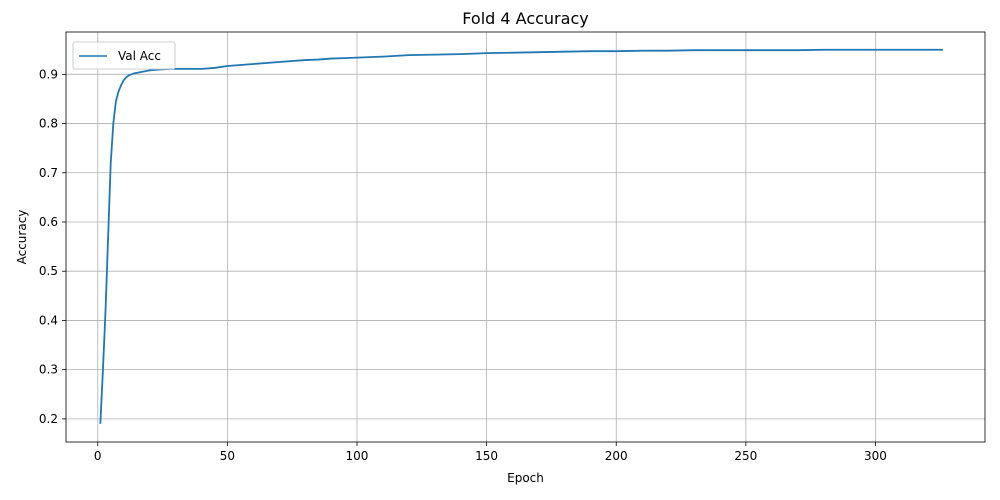  What do you see at coordinates (525, 18) in the screenshot?
I see `chart-title: Fold 4 Accuracy` at bounding box center [525, 18].